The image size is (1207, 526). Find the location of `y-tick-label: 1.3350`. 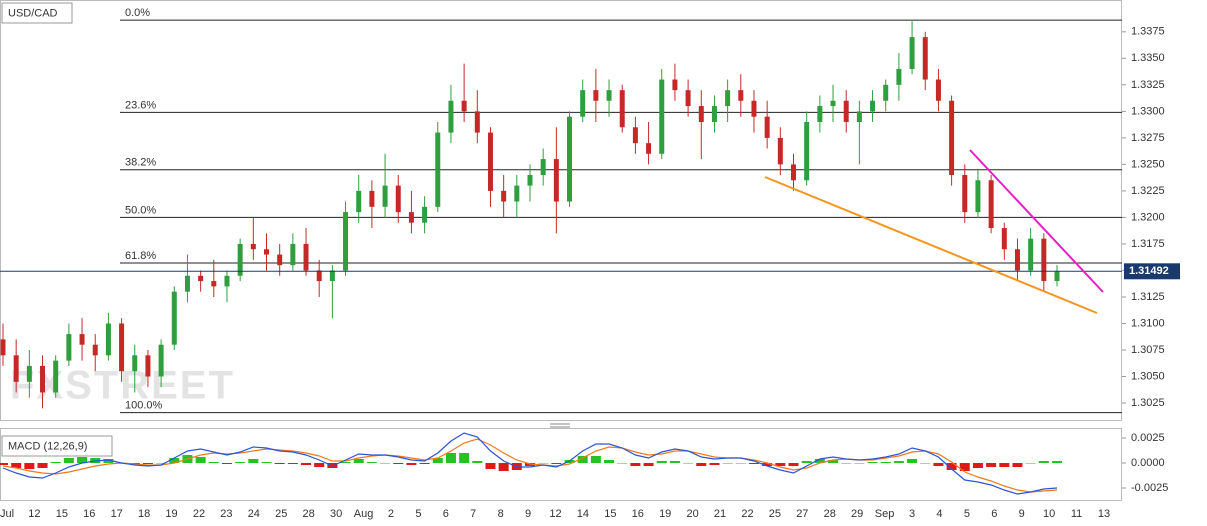

y-tick-label: 1.3350 is located at coordinates (1148, 58).